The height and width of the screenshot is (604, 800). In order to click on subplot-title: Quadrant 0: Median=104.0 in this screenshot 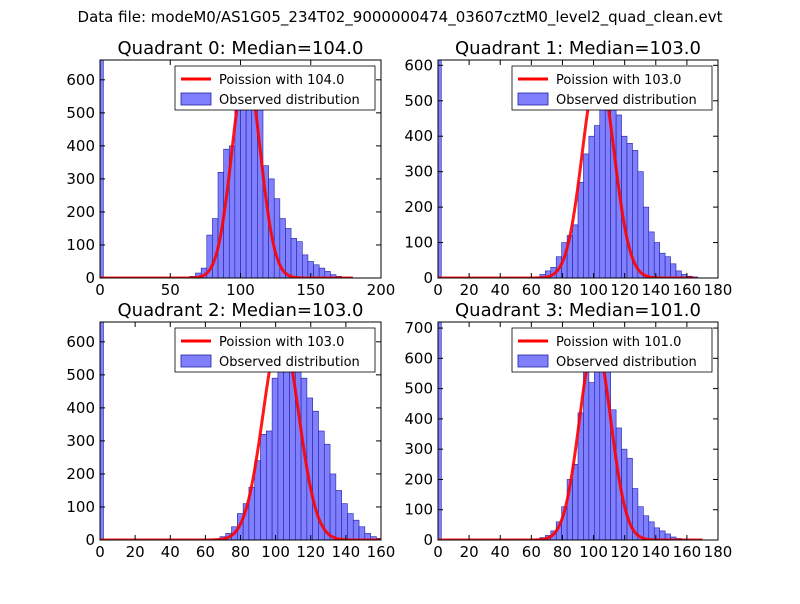, I will do `click(241, 48)`.